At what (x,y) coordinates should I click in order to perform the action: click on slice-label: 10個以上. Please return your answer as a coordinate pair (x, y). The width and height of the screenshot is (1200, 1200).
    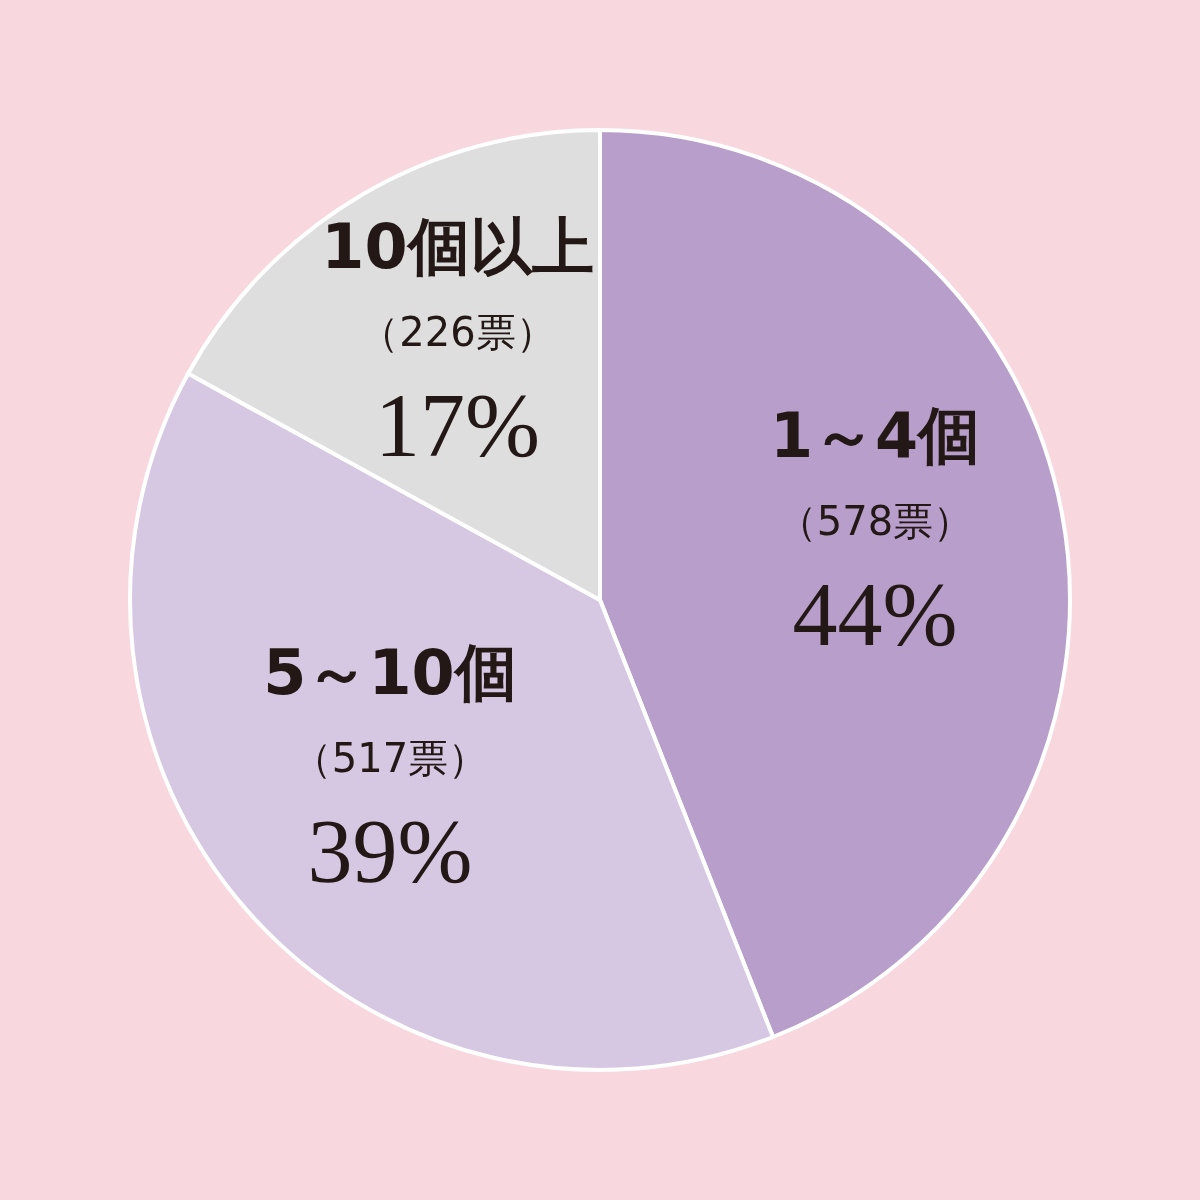
    Looking at the image, I should click on (457, 246).